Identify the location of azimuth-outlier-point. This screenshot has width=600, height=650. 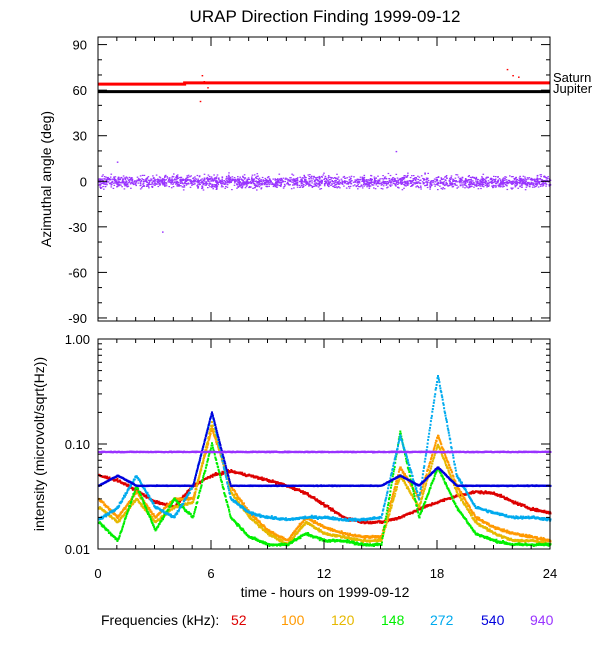
(202, 76).